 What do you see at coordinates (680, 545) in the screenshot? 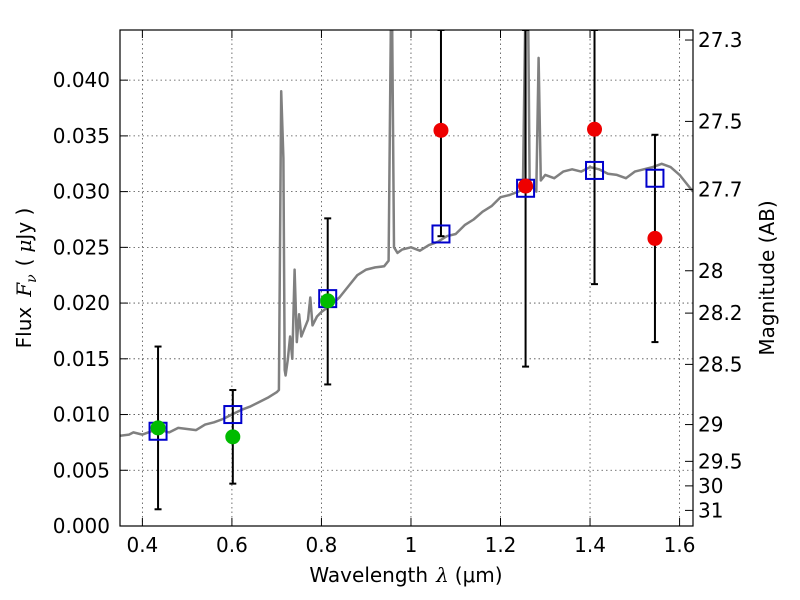
I see `x-tick-label: 1.6` at bounding box center [680, 545].